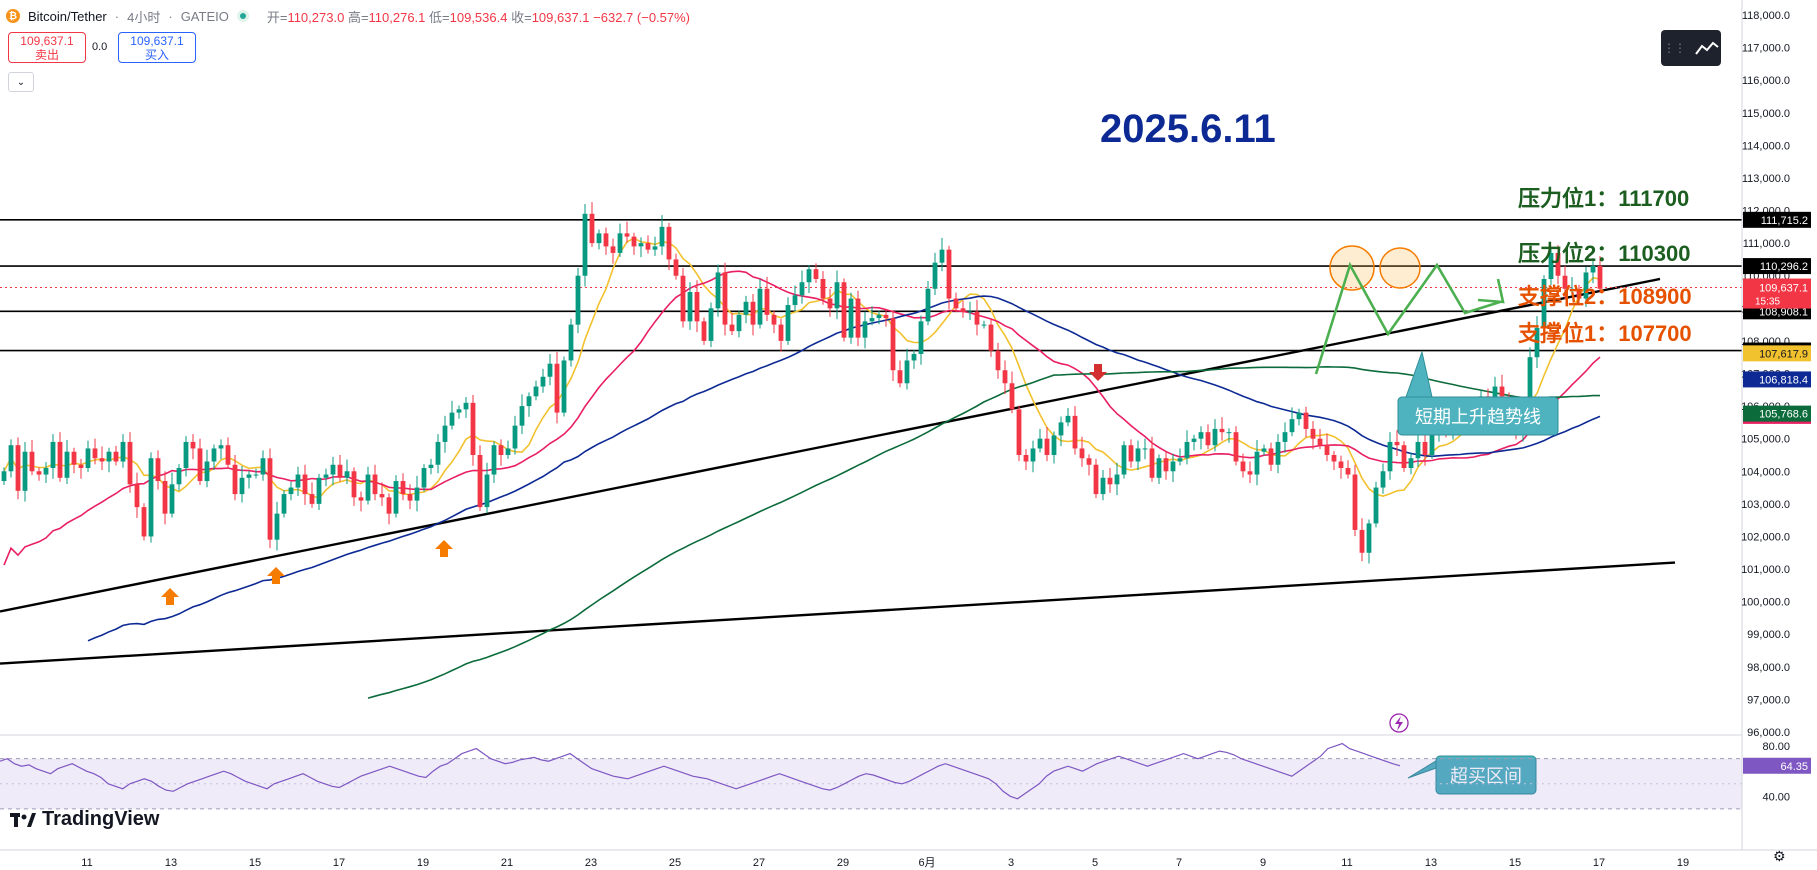 This screenshot has width=1817, height=870. What do you see at coordinates (144, 17) in the screenshot?
I see `interval: 4小时` at bounding box center [144, 17].